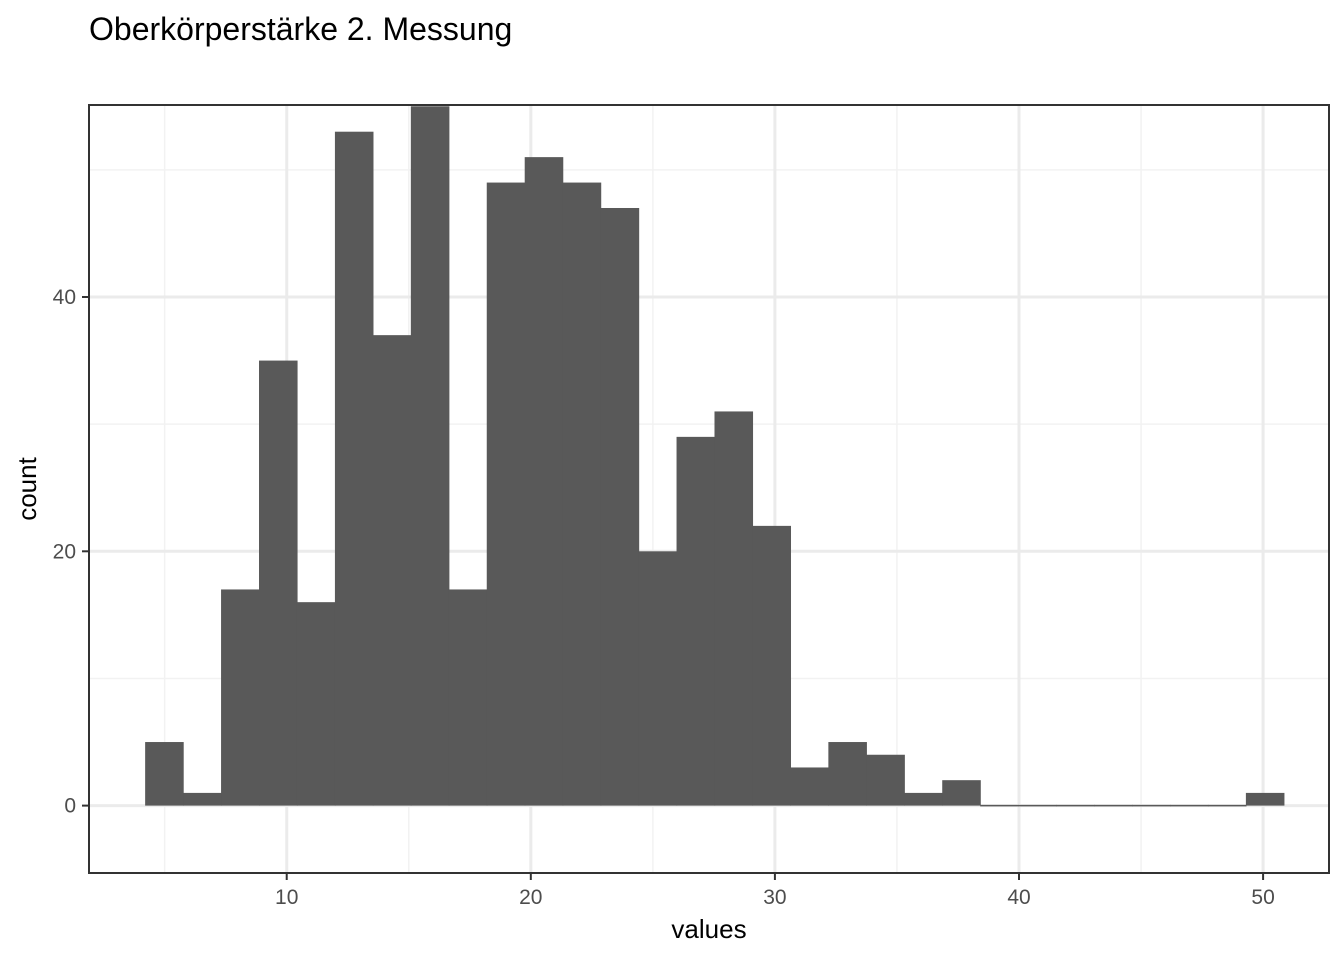  I want to click on x-tick-label: 40, so click(1018, 897).